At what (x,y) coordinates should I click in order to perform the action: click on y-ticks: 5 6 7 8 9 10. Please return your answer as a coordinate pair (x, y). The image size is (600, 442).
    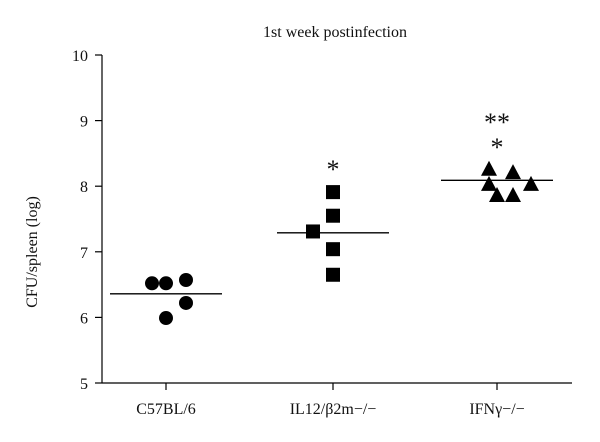
    Looking at the image, I should click on (87, 220).